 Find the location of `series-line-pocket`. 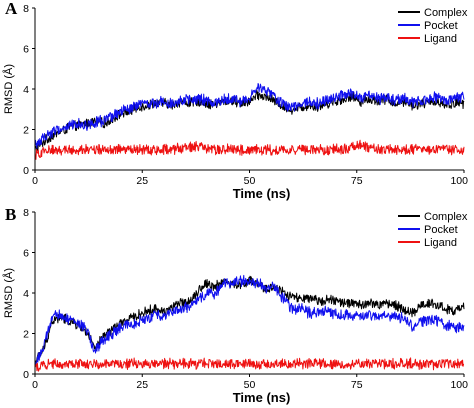

series-line-pocket is located at coordinates (249, 115).